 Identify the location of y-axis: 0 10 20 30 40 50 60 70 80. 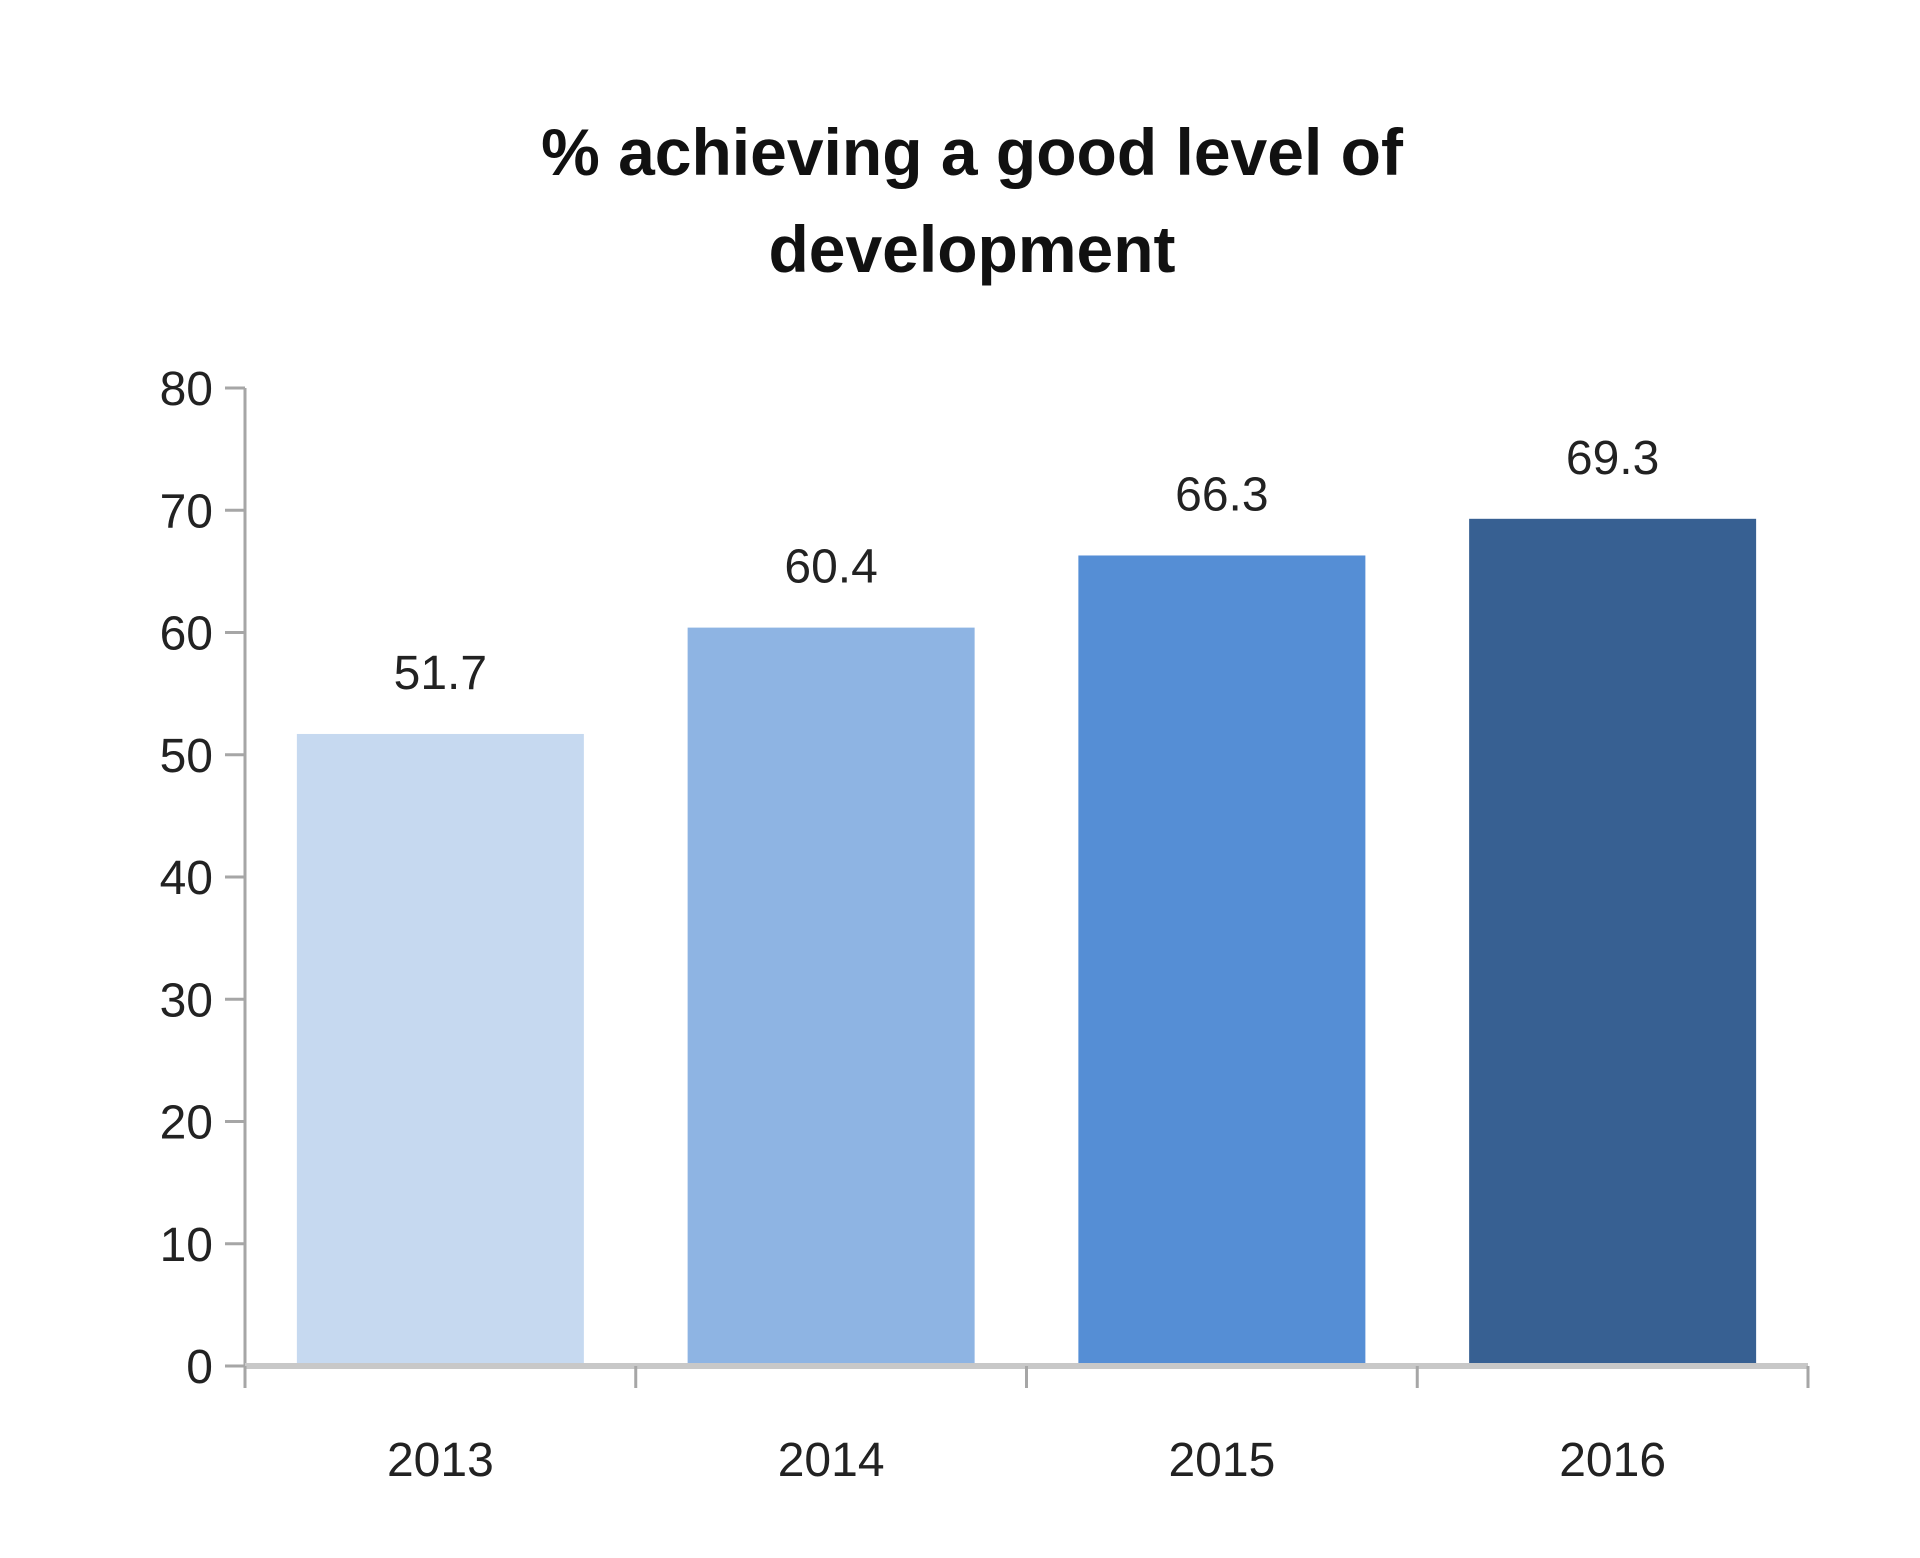
(203, 878).